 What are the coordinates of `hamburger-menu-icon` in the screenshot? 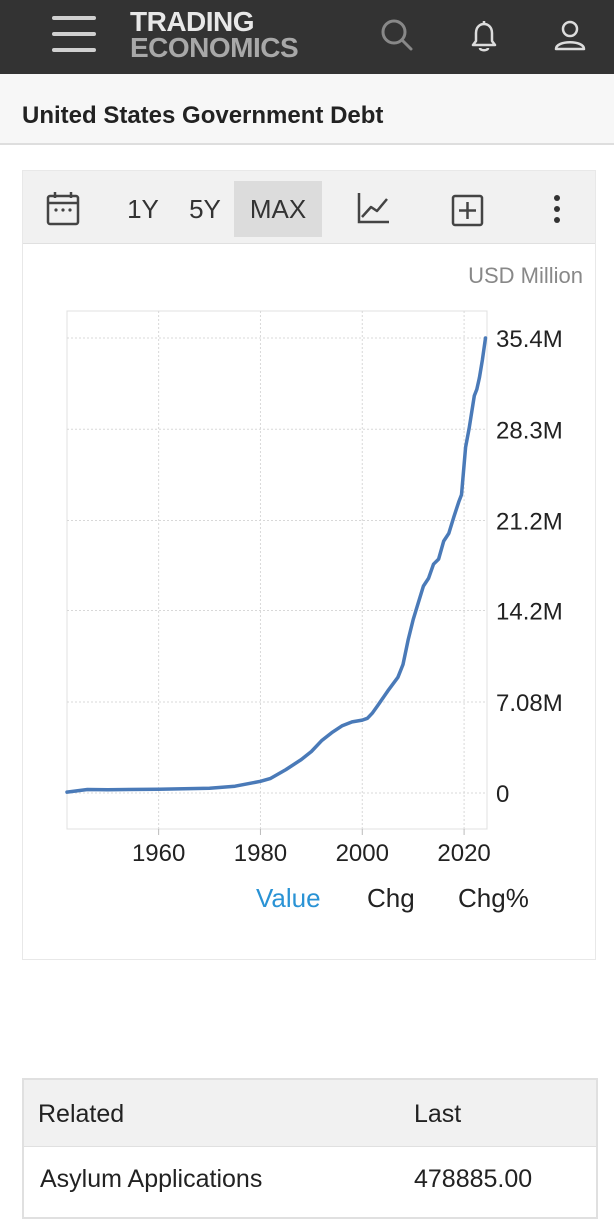 It's located at (74, 34).